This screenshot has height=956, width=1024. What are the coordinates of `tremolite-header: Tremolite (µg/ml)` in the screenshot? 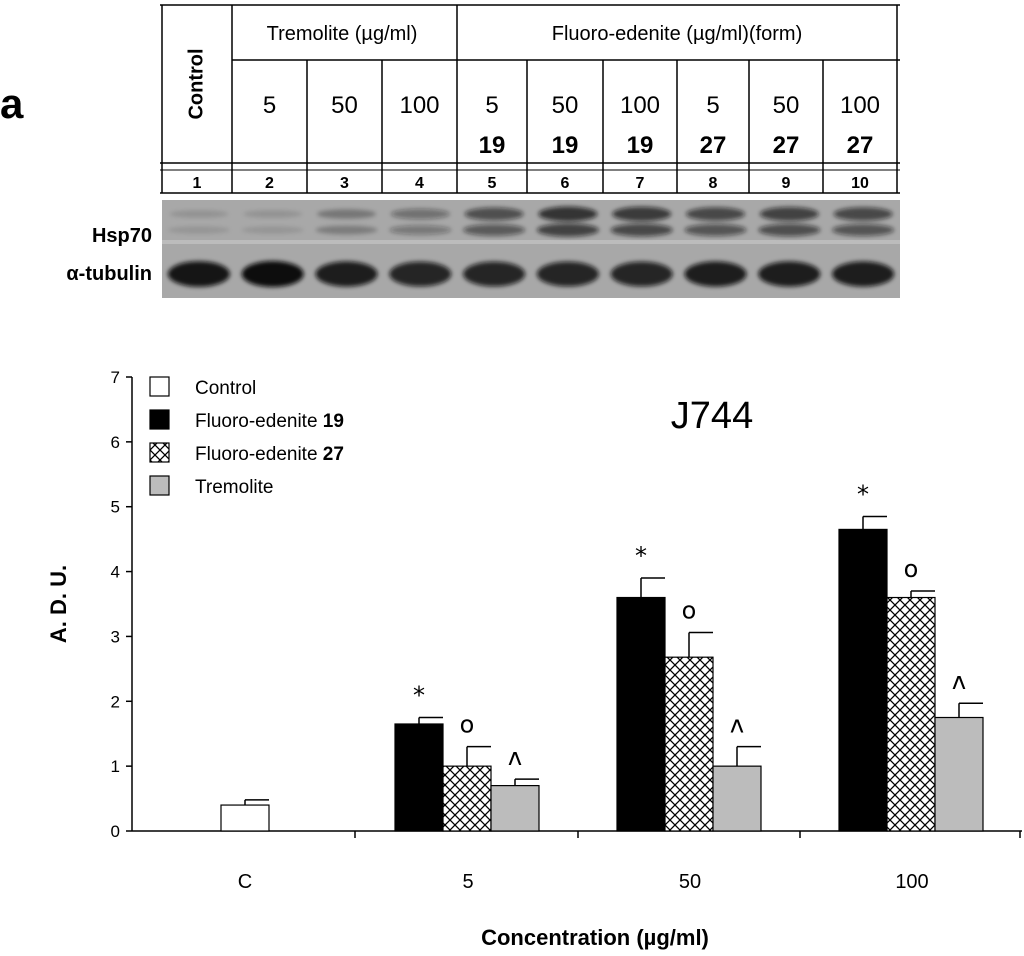 It's located at (342, 34).